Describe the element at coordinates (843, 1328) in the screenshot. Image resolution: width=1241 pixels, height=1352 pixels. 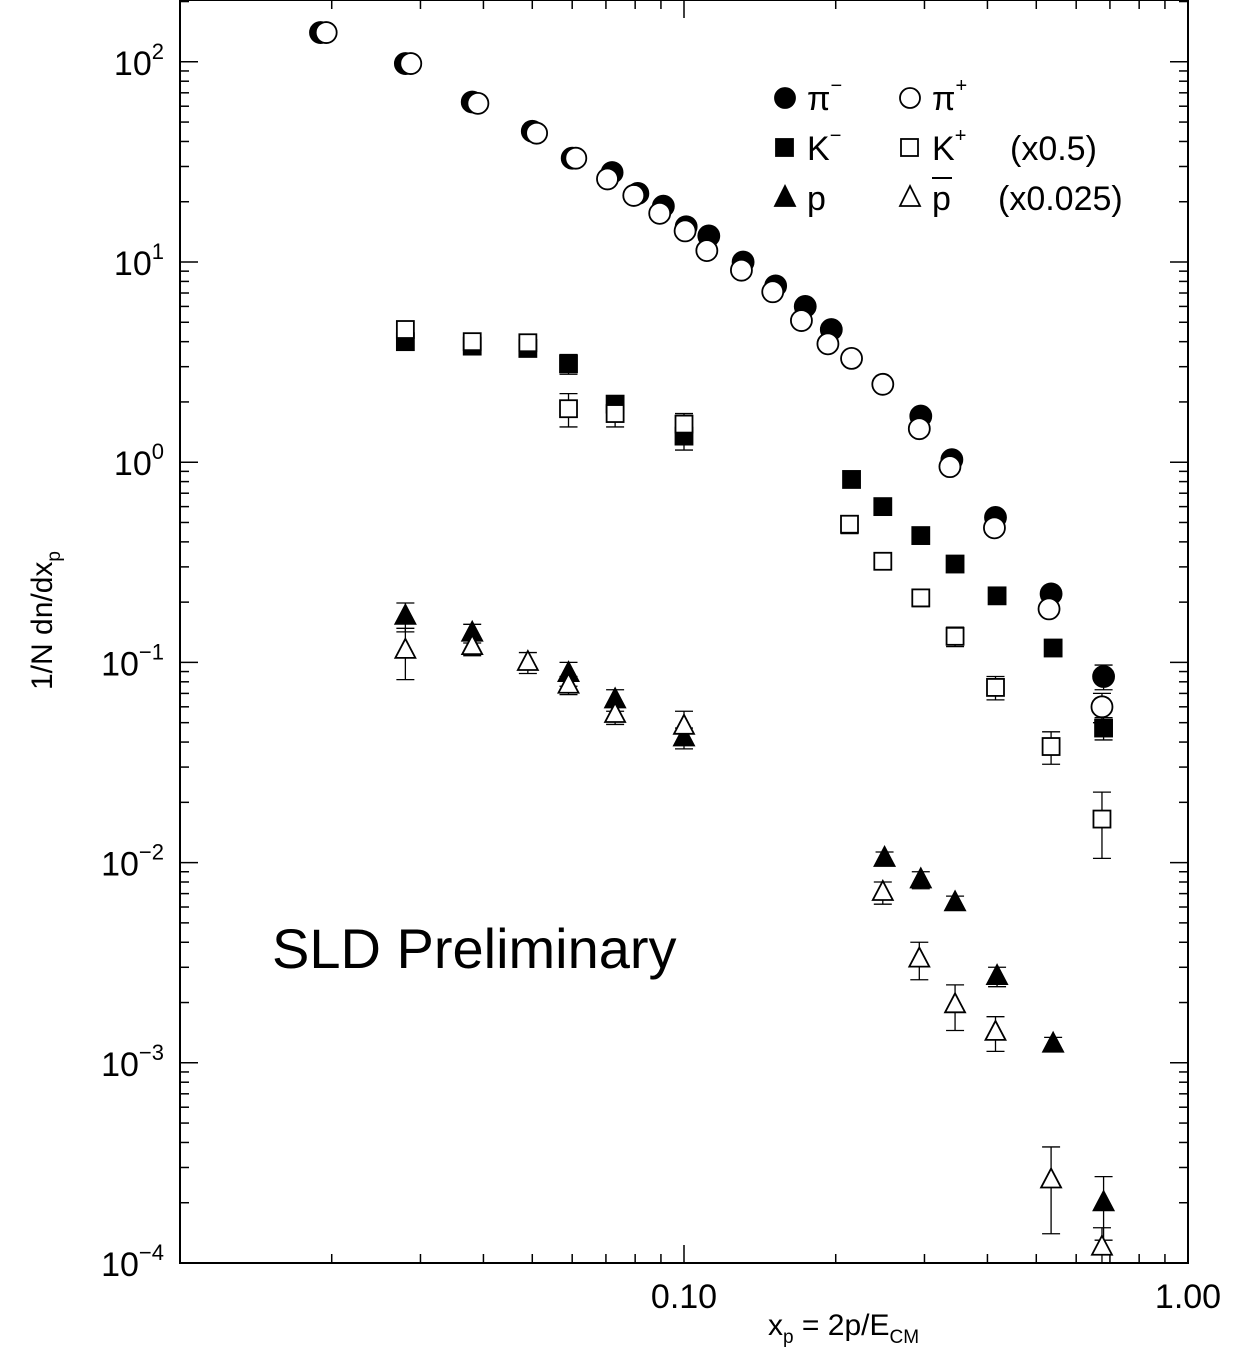
I see `x-axis-label: xp = 2p/ECM` at that location.